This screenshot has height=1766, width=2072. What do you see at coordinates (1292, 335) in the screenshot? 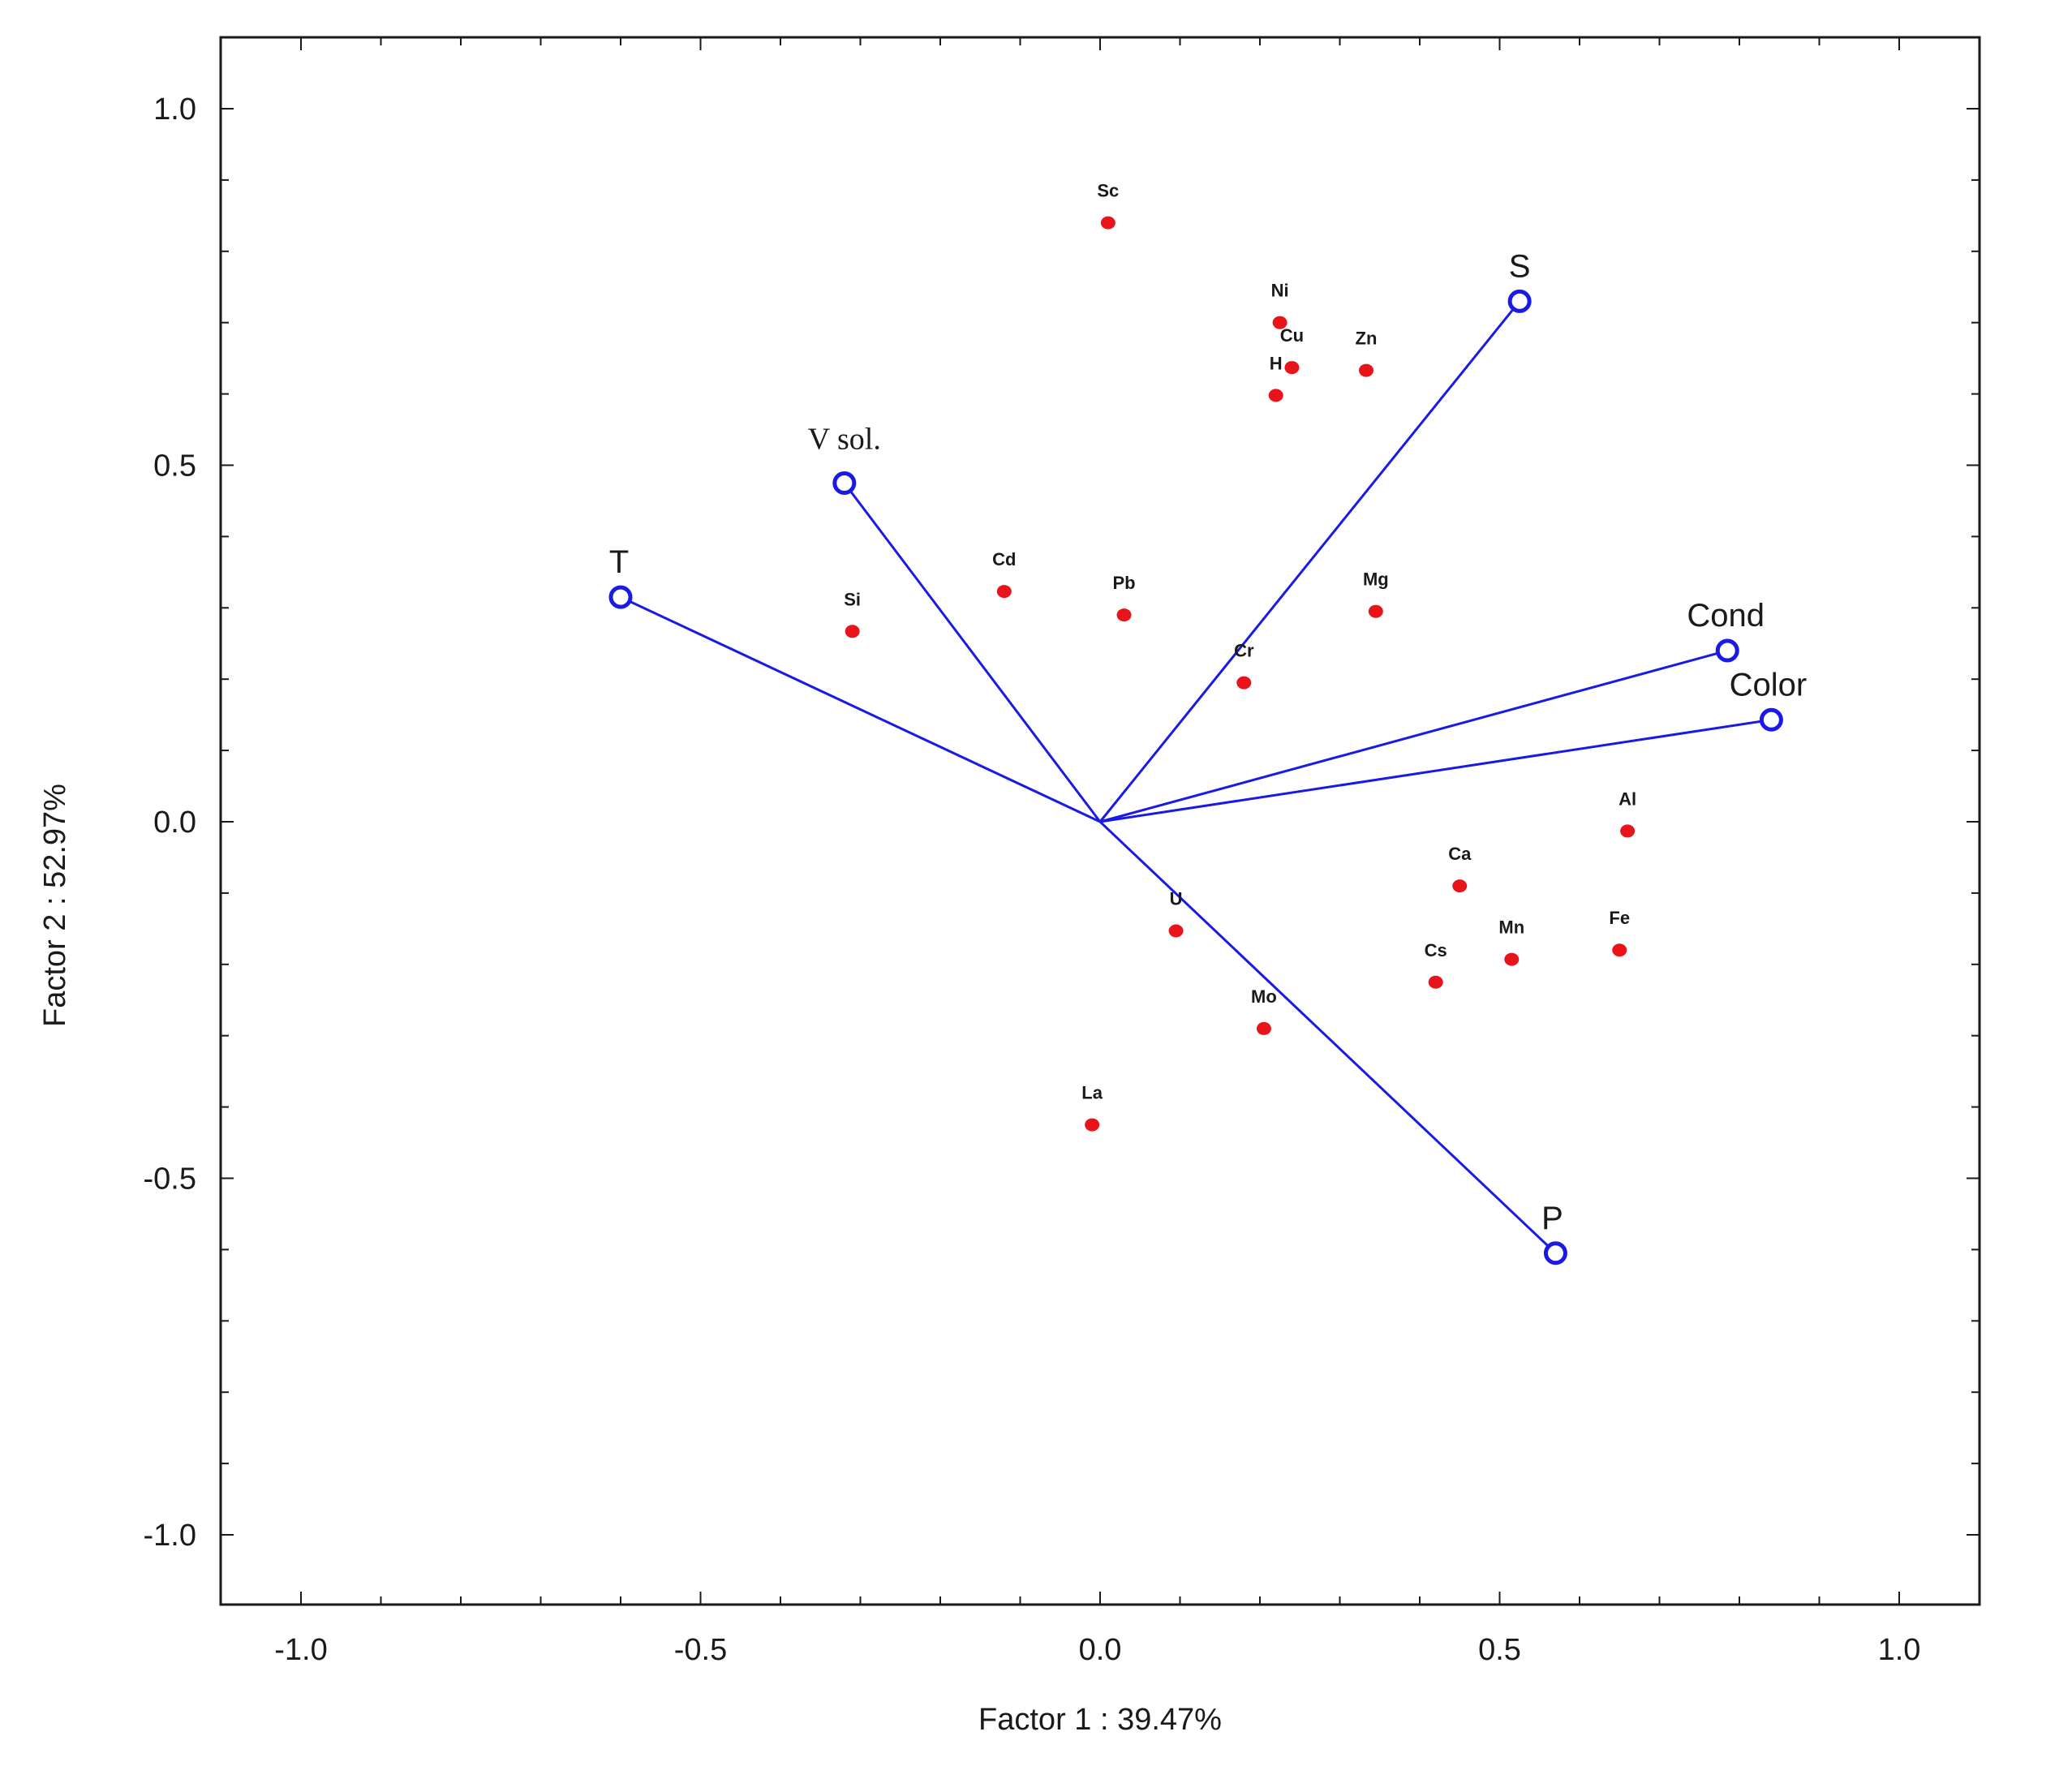
I see `point-label: Cu` at bounding box center [1292, 335].